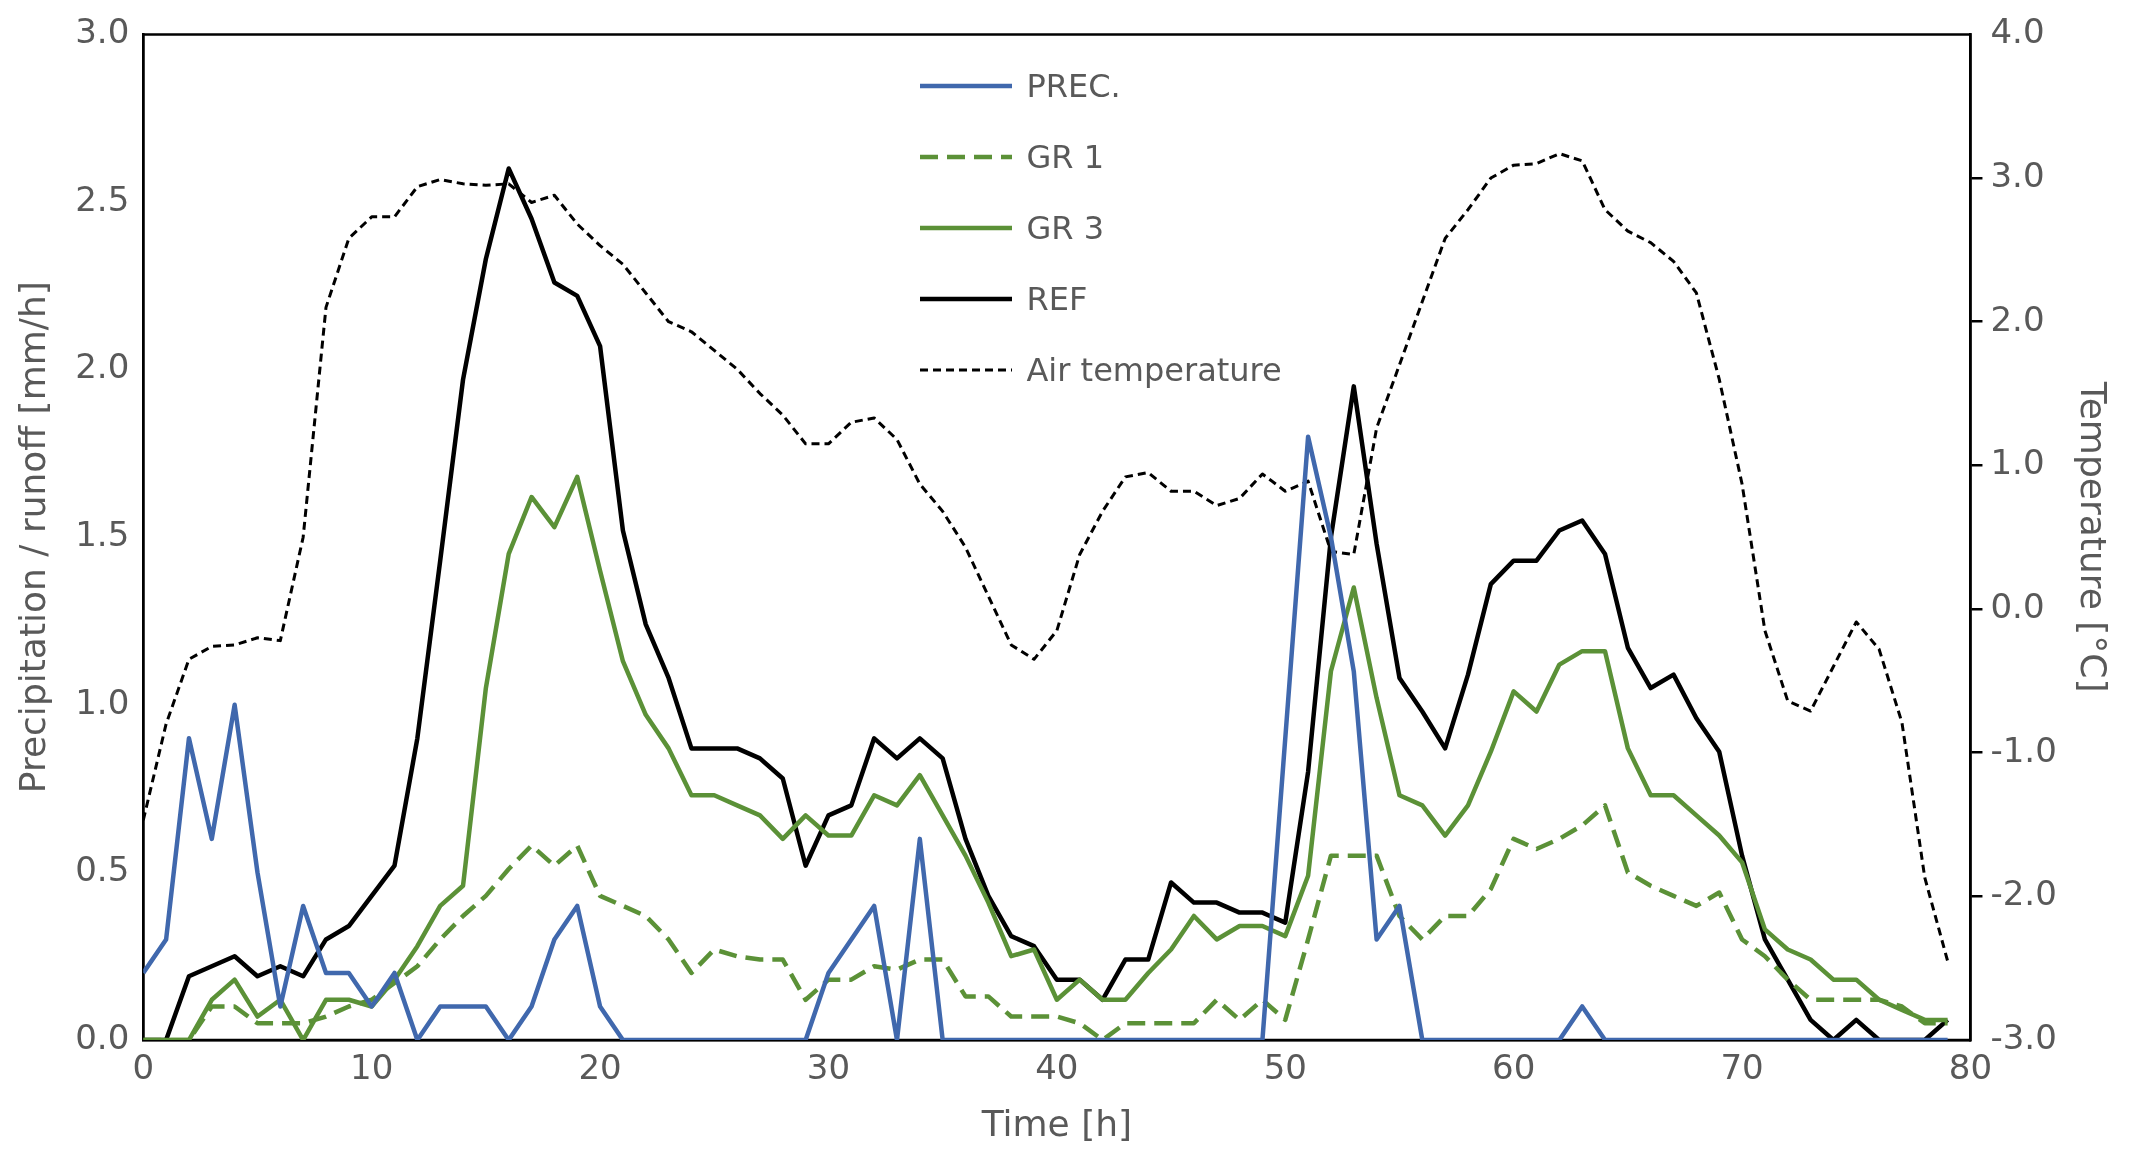 Image resolution: width=2136 pixels, height=1162 pixels. What do you see at coordinates (2017, 174) in the screenshot?
I see `y2-tick-label: 3.0` at bounding box center [2017, 174].